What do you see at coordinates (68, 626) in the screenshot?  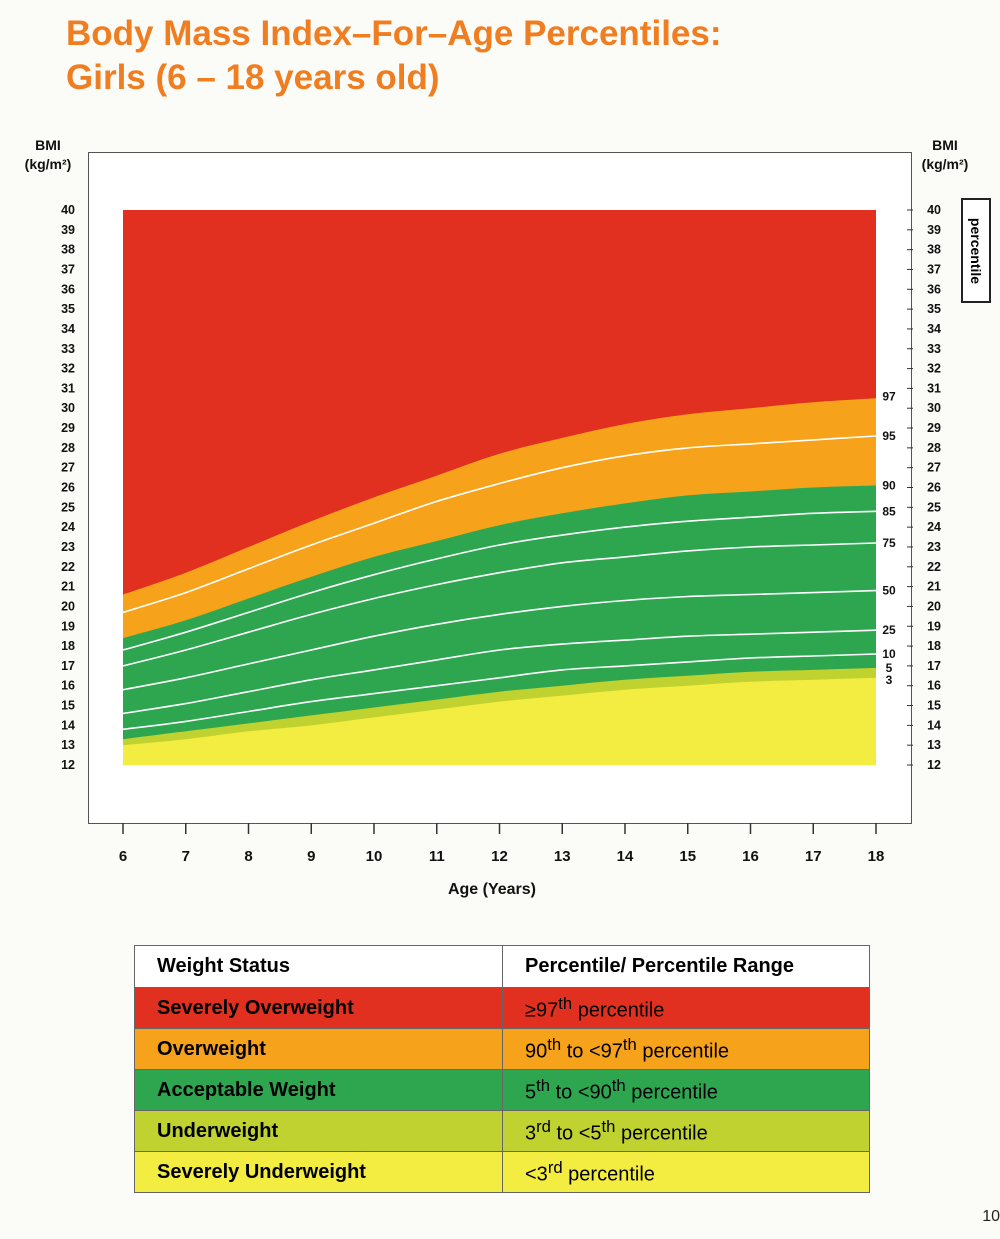 I see `y-tick-left-19: 19` at bounding box center [68, 626].